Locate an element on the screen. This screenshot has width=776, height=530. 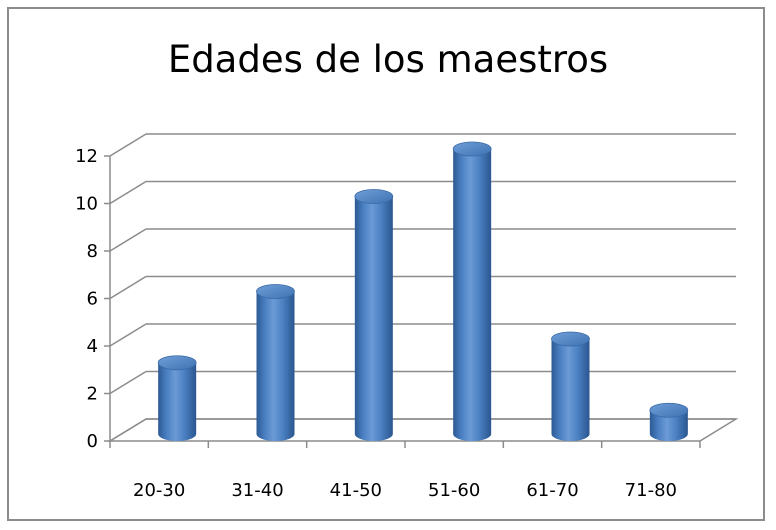
y-tick-label: 4 is located at coordinates (92, 346).